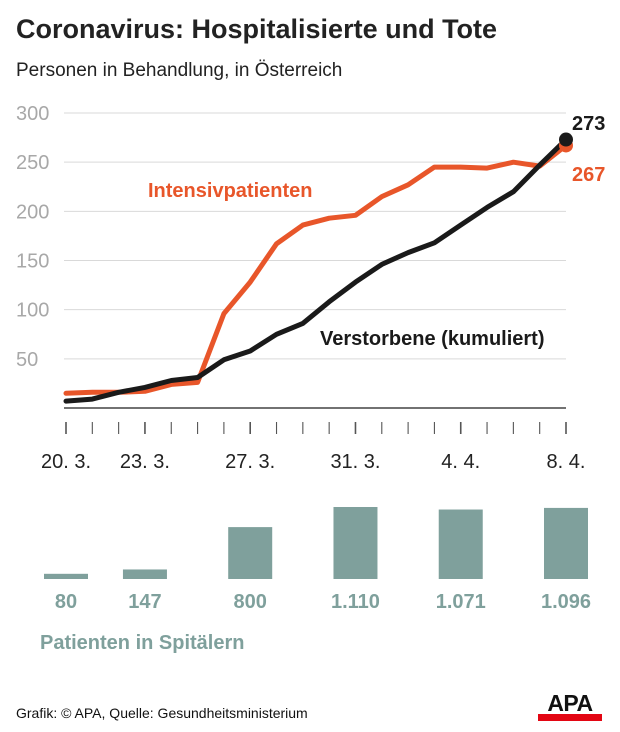 The width and height of the screenshot is (620, 732). I want to click on x-tick-label: 31. 3., so click(355, 462).